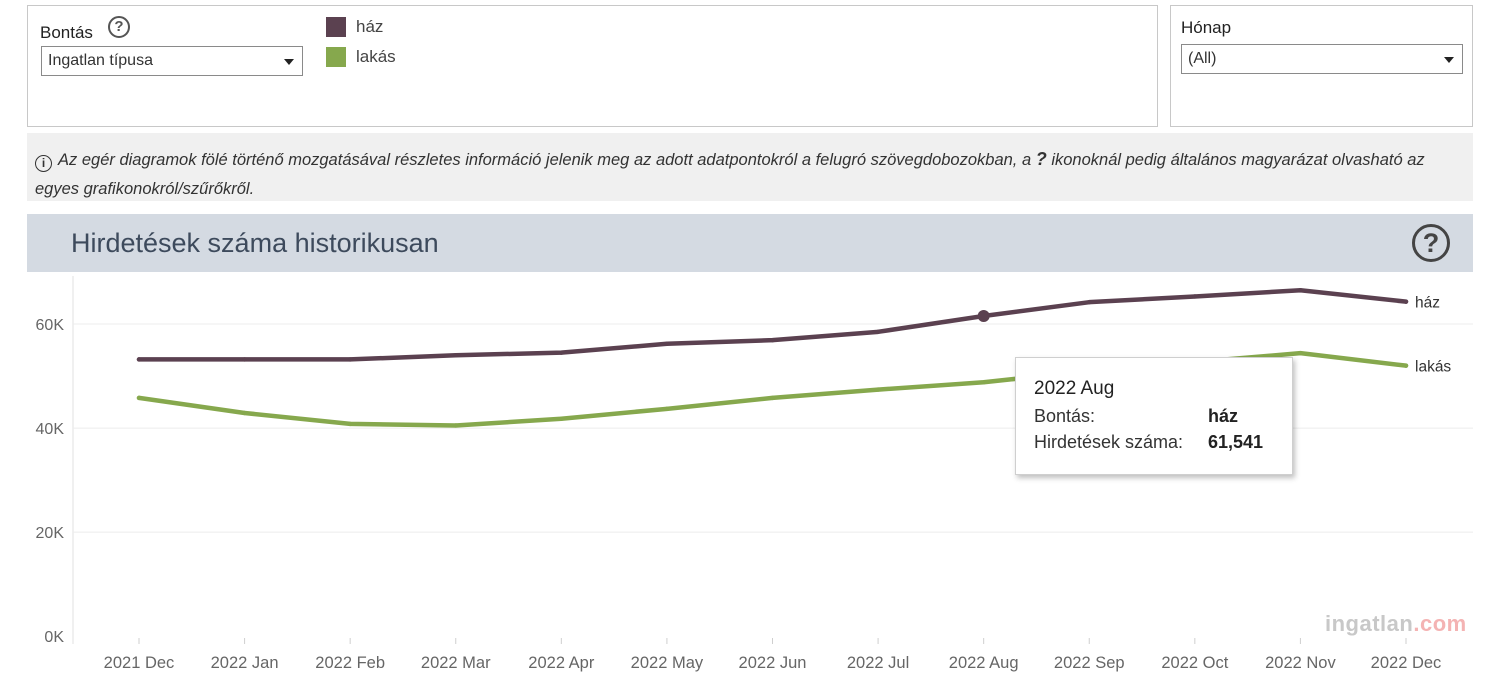 This screenshot has height=680, width=1500. I want to click on y-tick-label: 60K, so click(50, 325).